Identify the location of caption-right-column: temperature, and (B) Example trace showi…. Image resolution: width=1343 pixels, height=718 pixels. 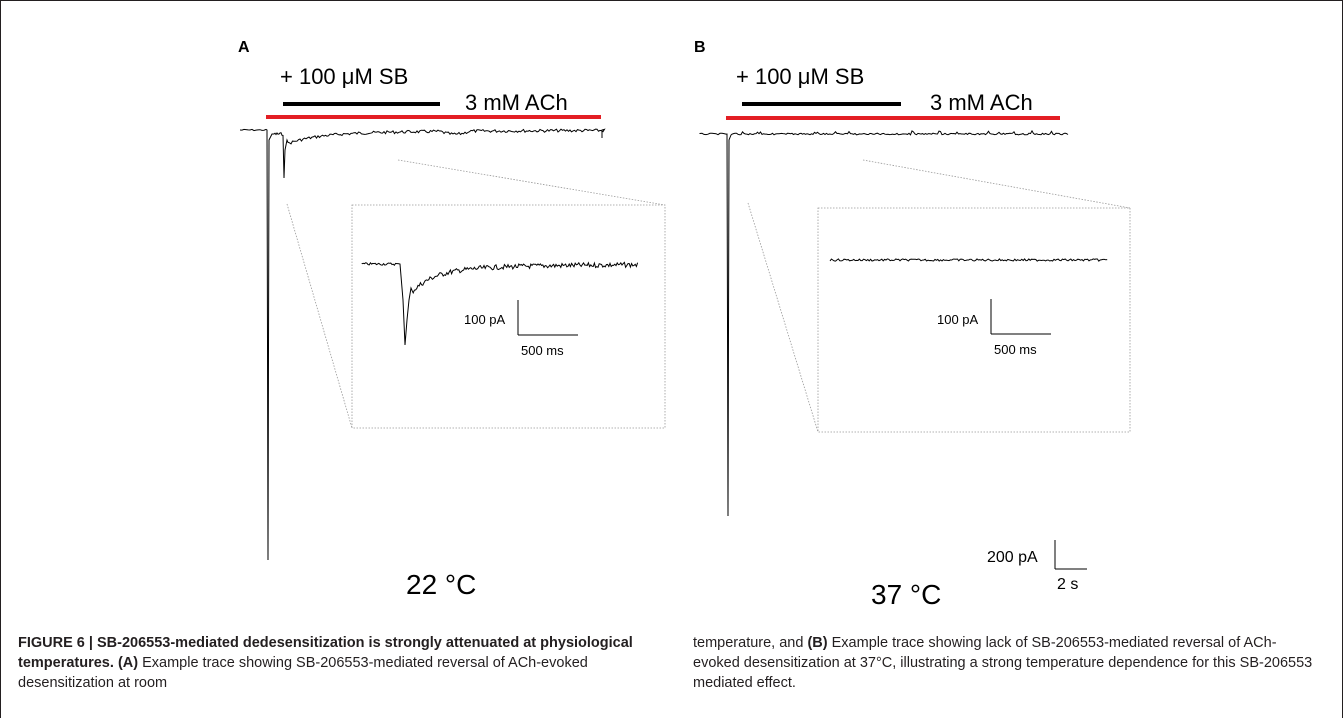
(1008, 663).